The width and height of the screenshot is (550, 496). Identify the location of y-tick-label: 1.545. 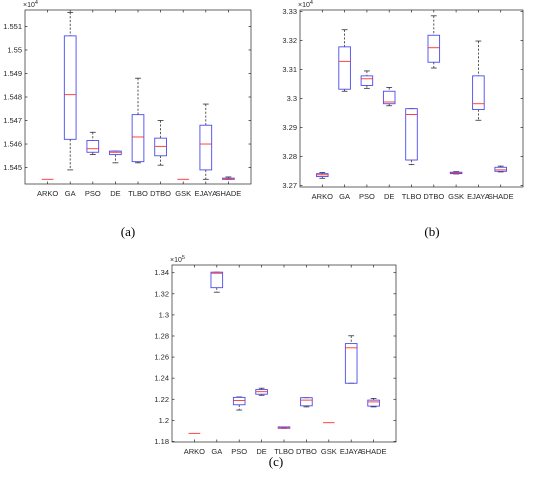
(12, 167).